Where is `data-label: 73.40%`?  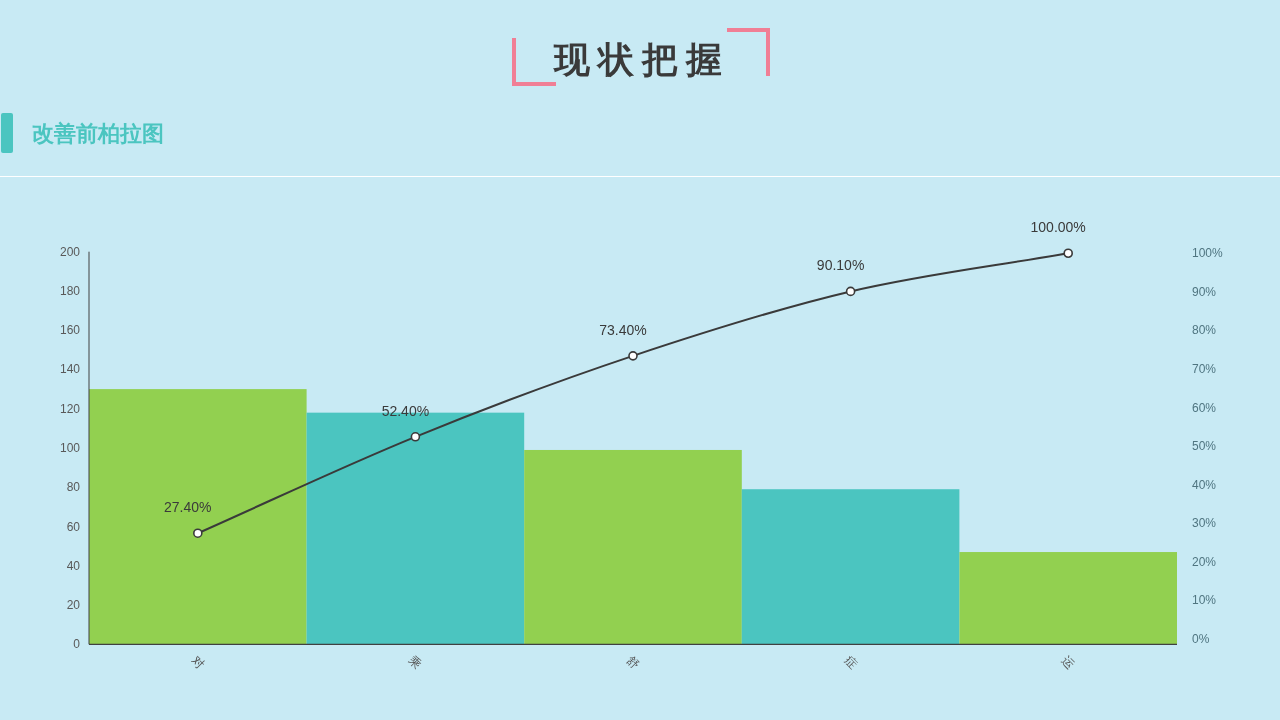
data-label: 73.40% is located at coordinates (623, 329).